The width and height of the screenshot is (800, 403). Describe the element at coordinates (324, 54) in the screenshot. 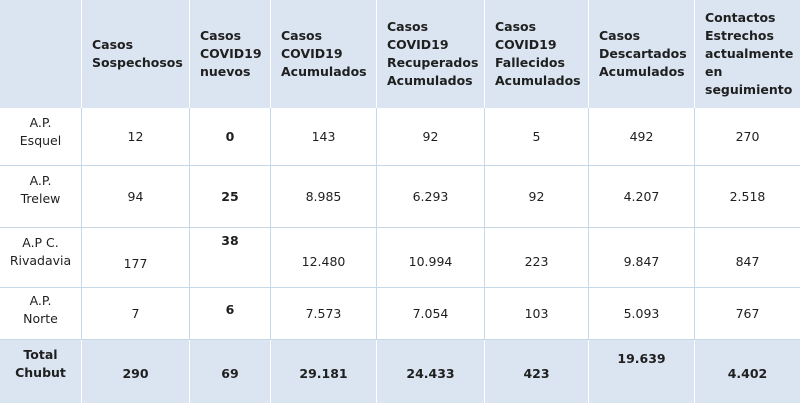

I see `header-casos-acumulados: Casos COVID19 Acumulados` at that location.